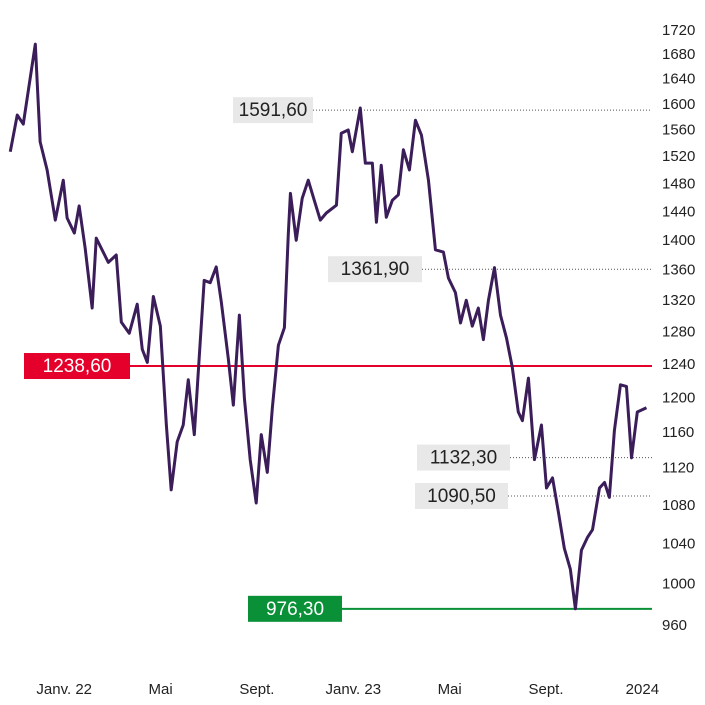 This screenshot has height=705, width=705. I want to click on annotation-label: 1132,30, so click(463, 458).